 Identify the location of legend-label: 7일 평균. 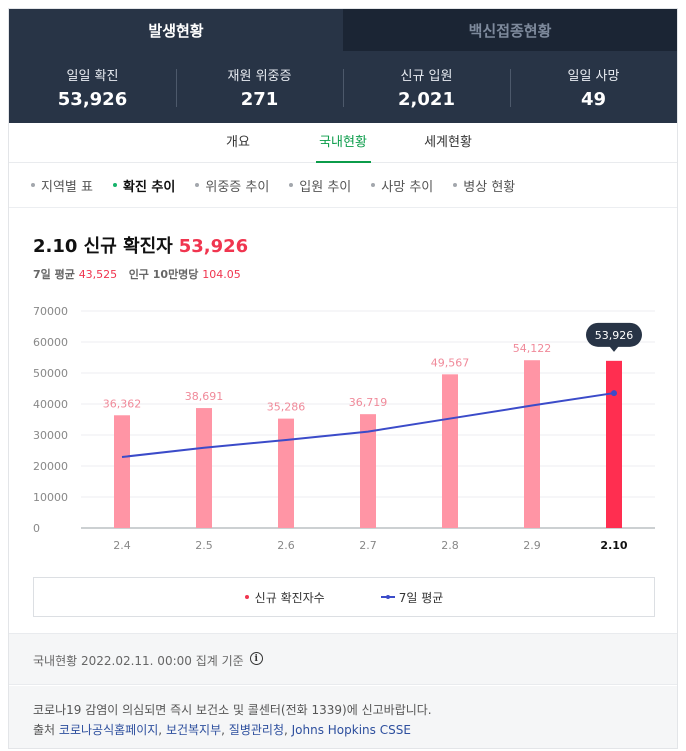
(421, 597).